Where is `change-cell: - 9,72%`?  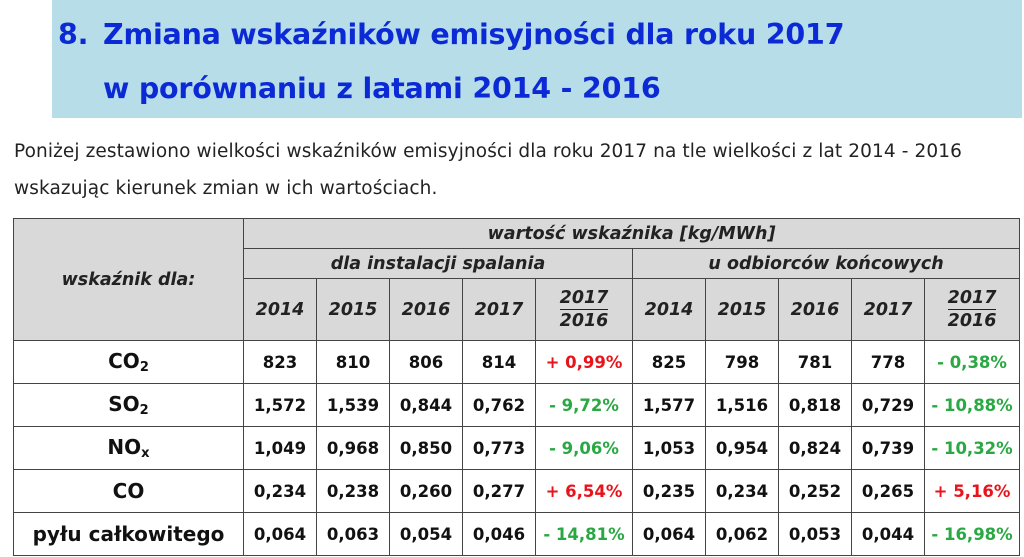
change-cell: - 9,72% is located at coordinates (584, 405).